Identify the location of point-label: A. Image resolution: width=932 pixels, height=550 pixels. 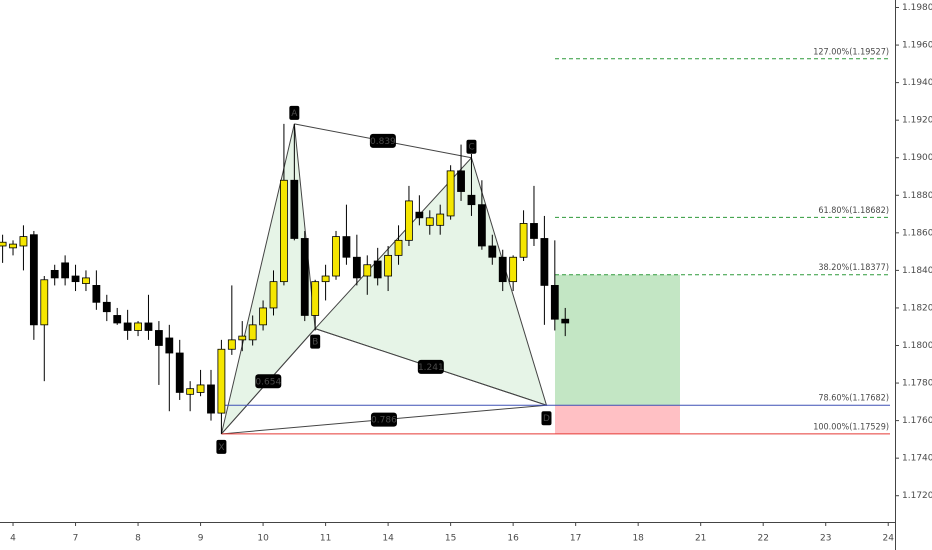
(294, 114).